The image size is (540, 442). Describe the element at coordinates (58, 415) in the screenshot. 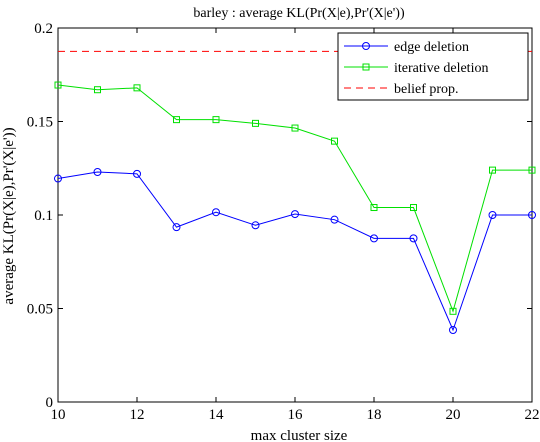

I see `x-tick-label: 10` at that location.